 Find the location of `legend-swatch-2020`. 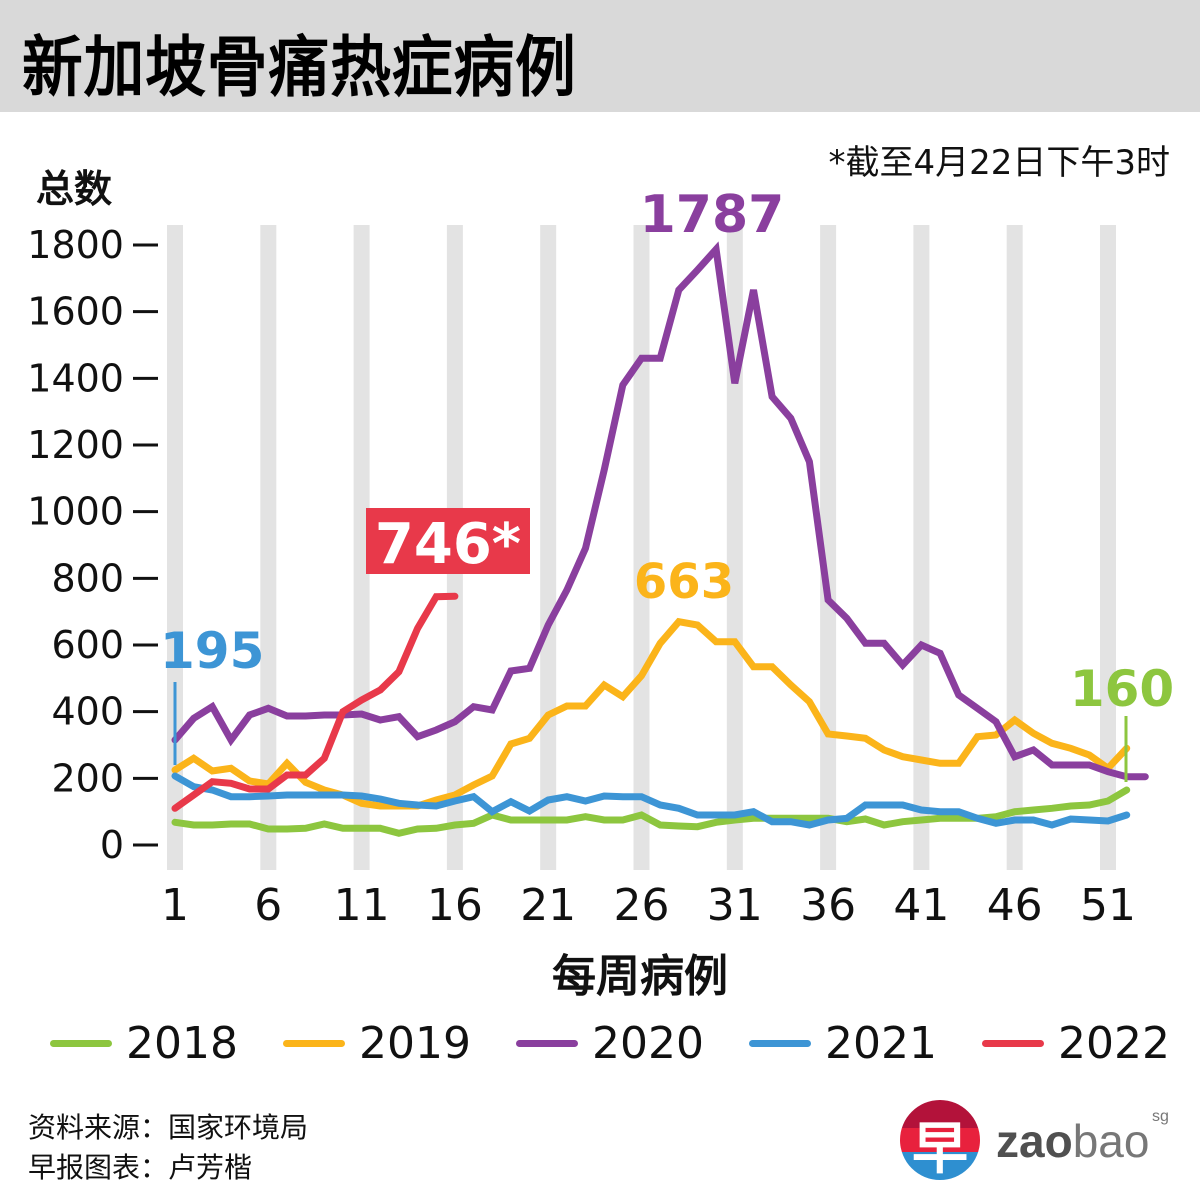

legend-swatch-2020 is located at coordinates (547, 1043).